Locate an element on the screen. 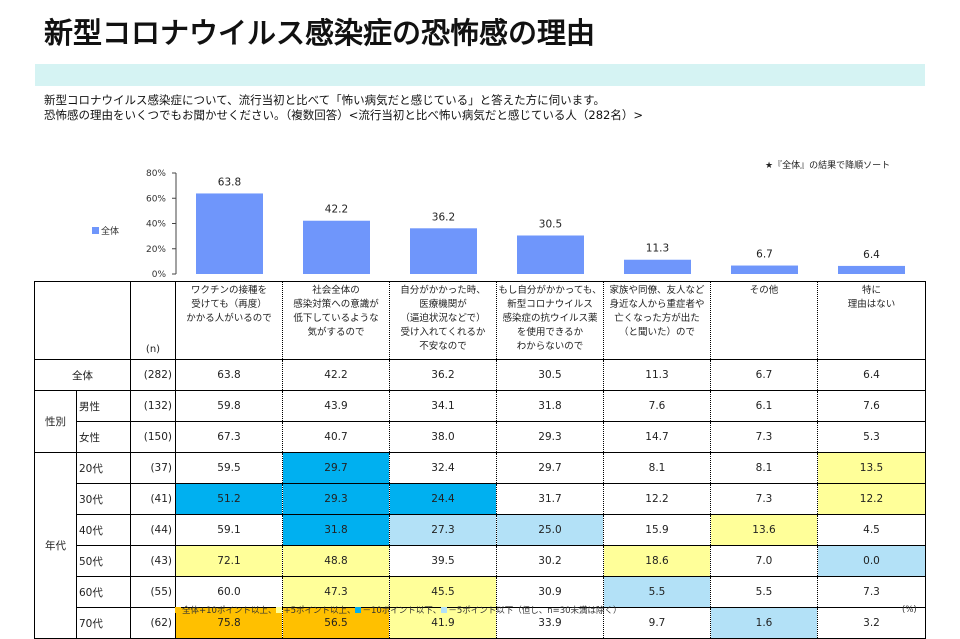  table-cell: 9.7 is located at coordinates (657, 623).